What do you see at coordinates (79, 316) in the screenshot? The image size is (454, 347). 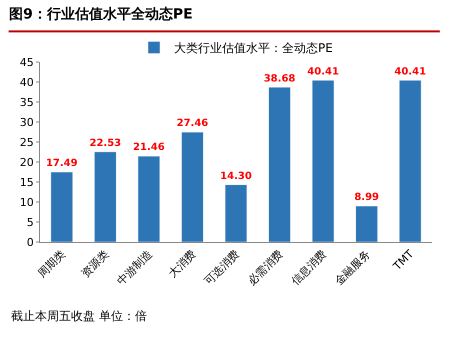 I see `text: 截止本周五收盘 单位：倍` at bounding box center [79, 316].